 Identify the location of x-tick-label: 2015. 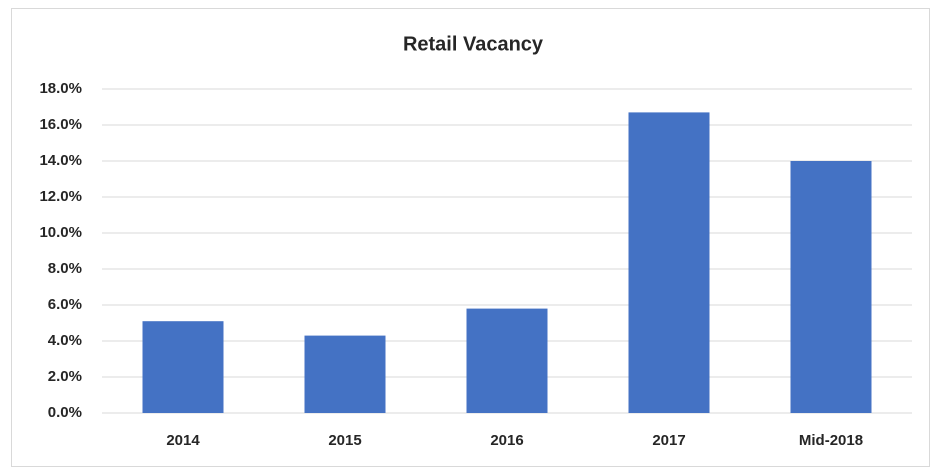
(344, 440).